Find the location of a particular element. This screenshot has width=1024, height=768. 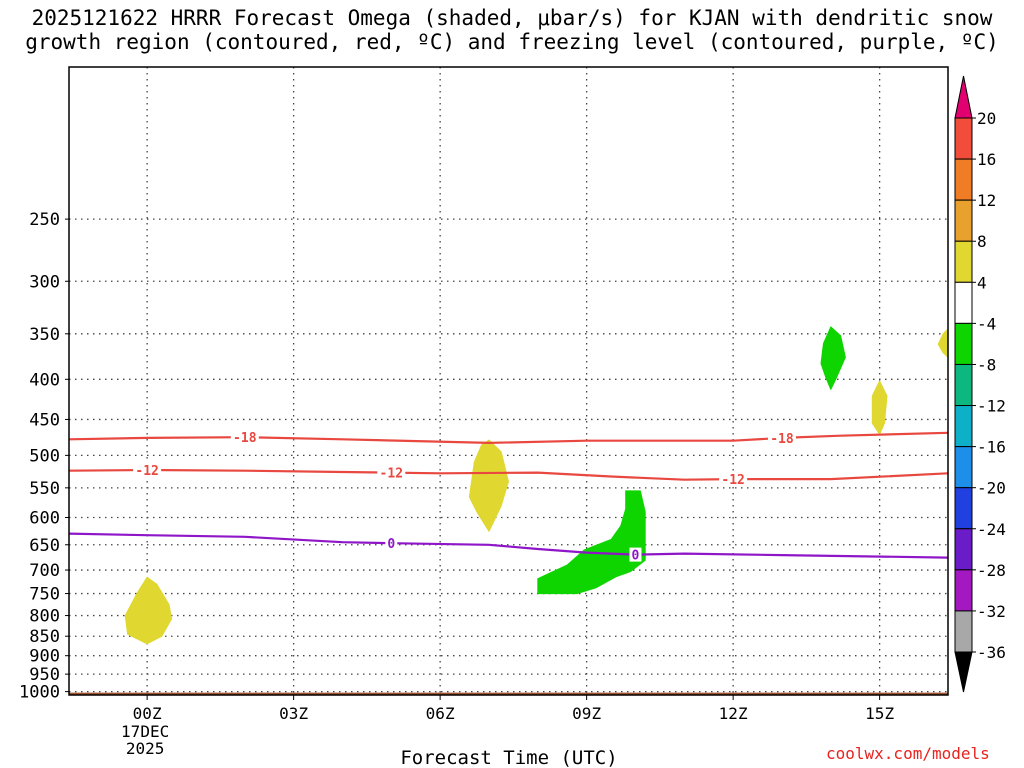

colorbar-label: 12 is located at coordinates (986, 200).